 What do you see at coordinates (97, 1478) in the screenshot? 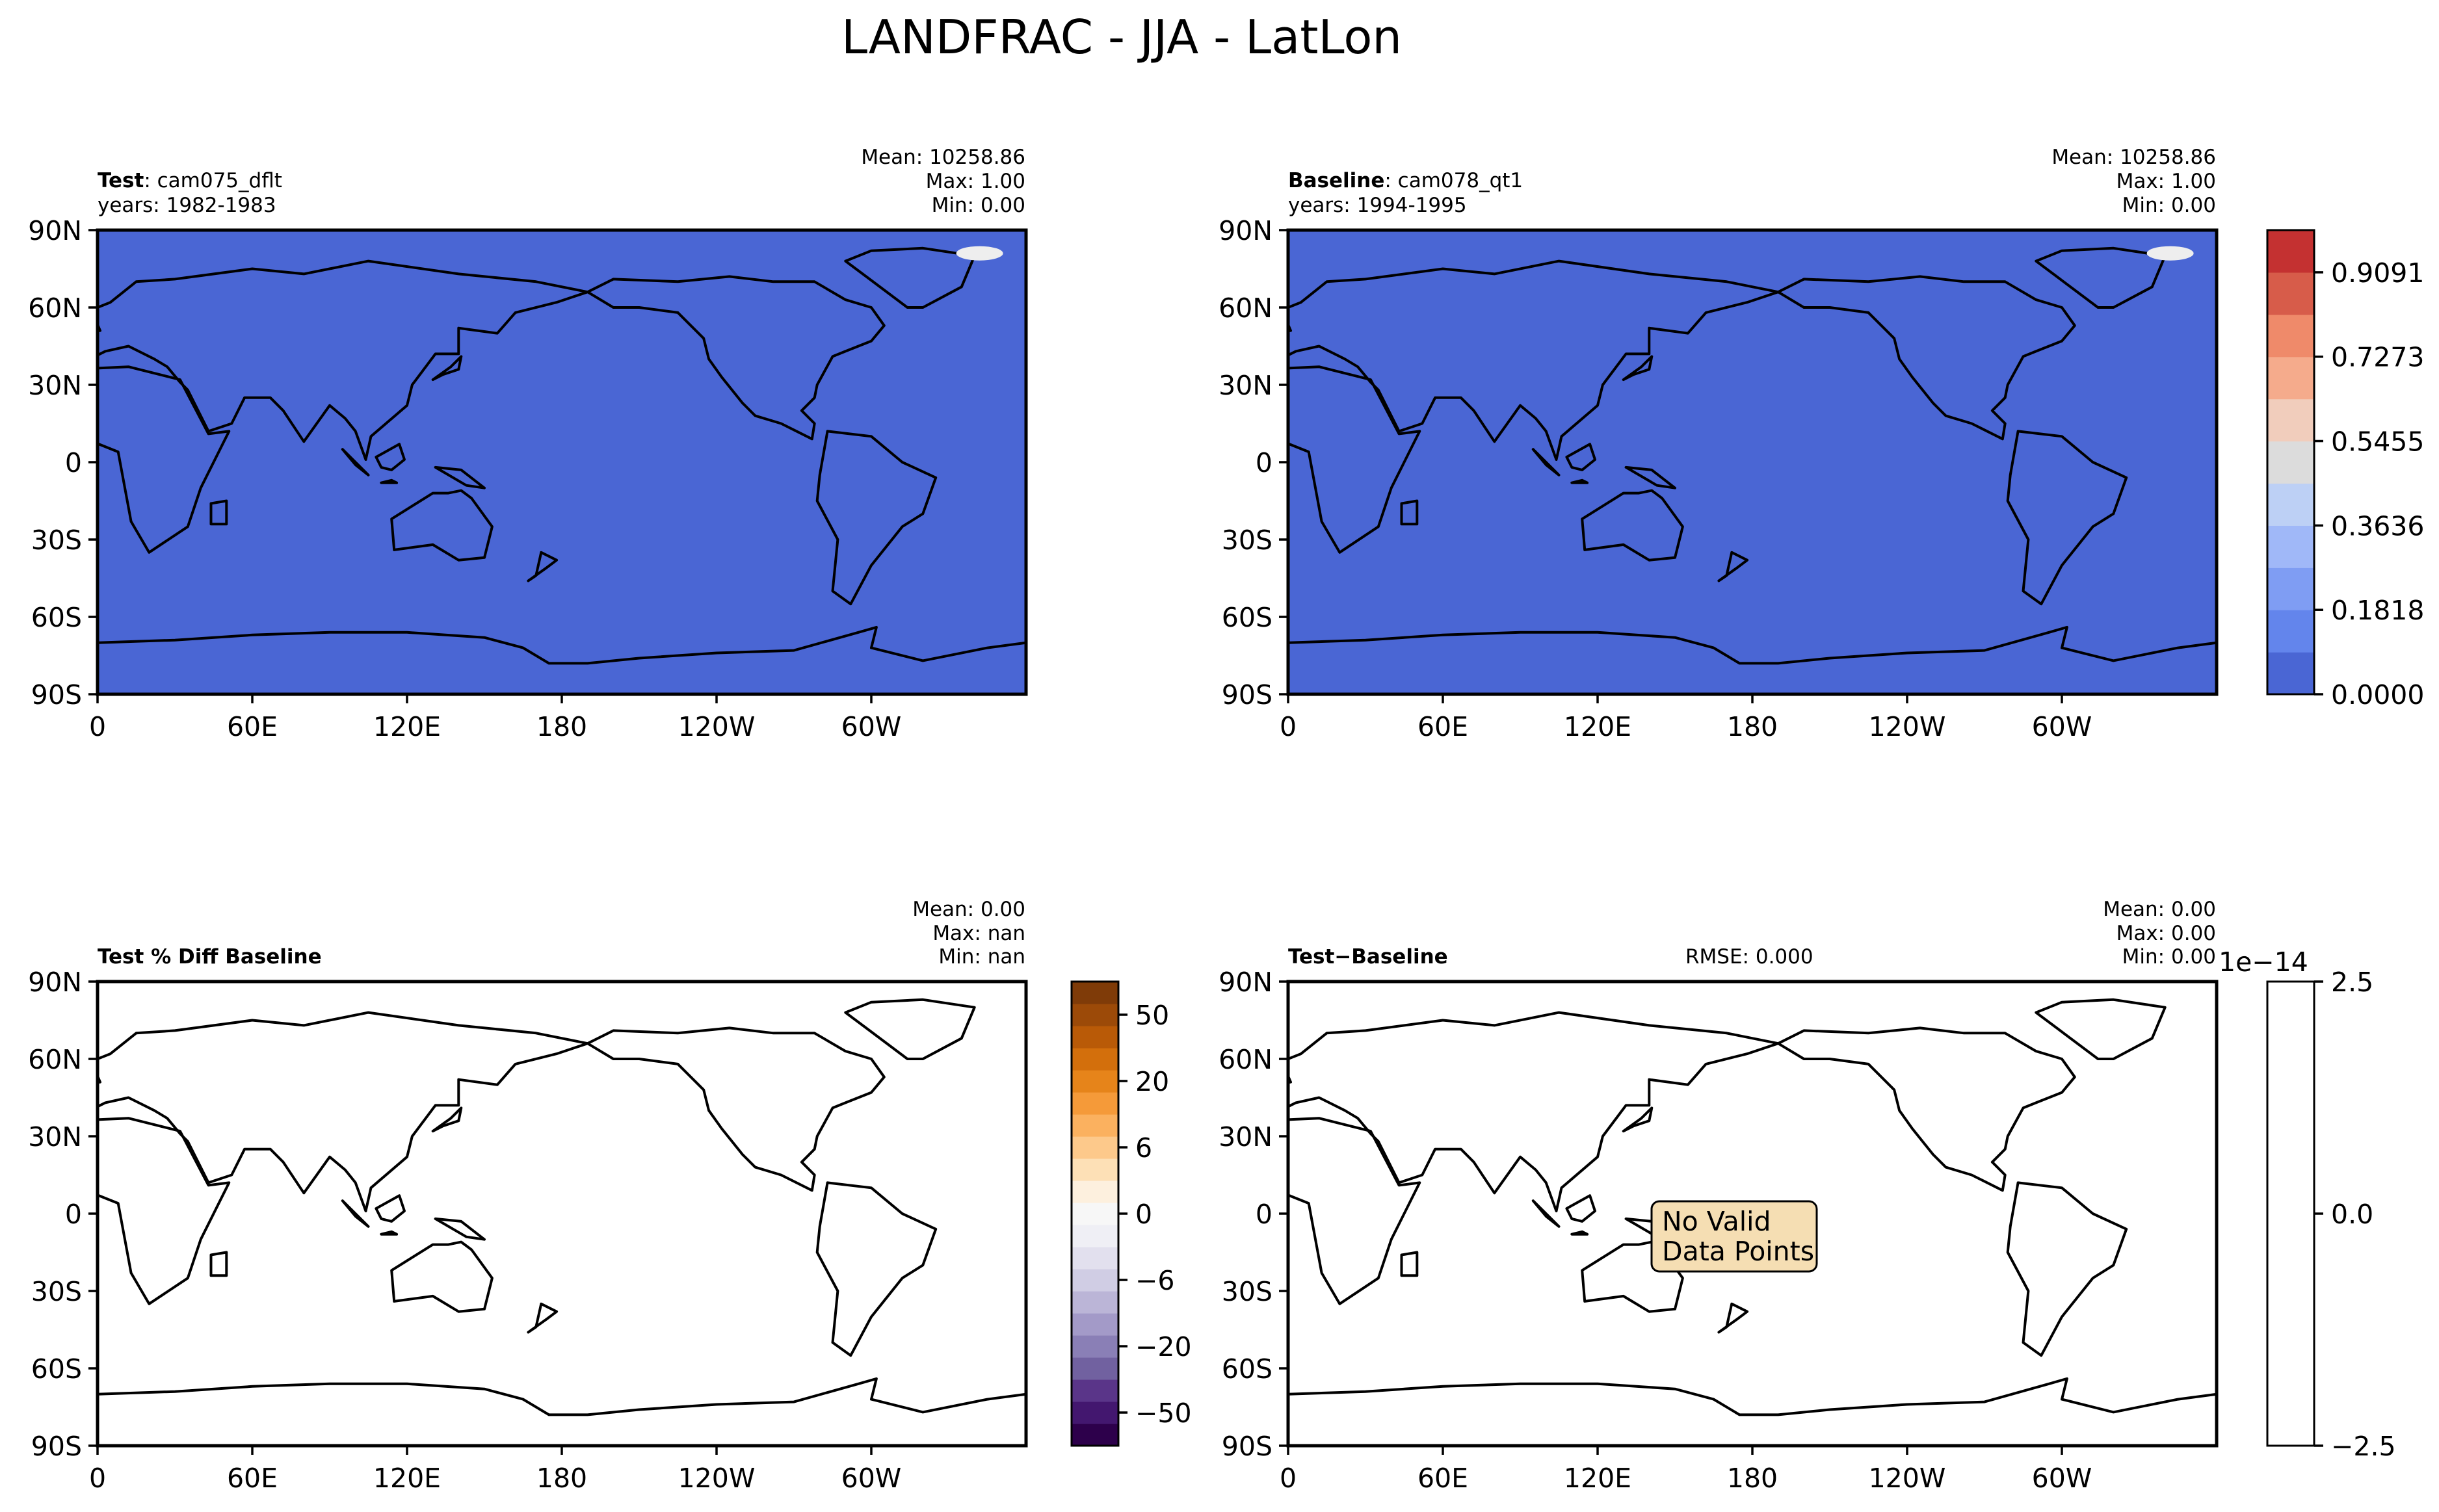
I see `lon-tick-label: 0` at bounding box center [97, 1478].